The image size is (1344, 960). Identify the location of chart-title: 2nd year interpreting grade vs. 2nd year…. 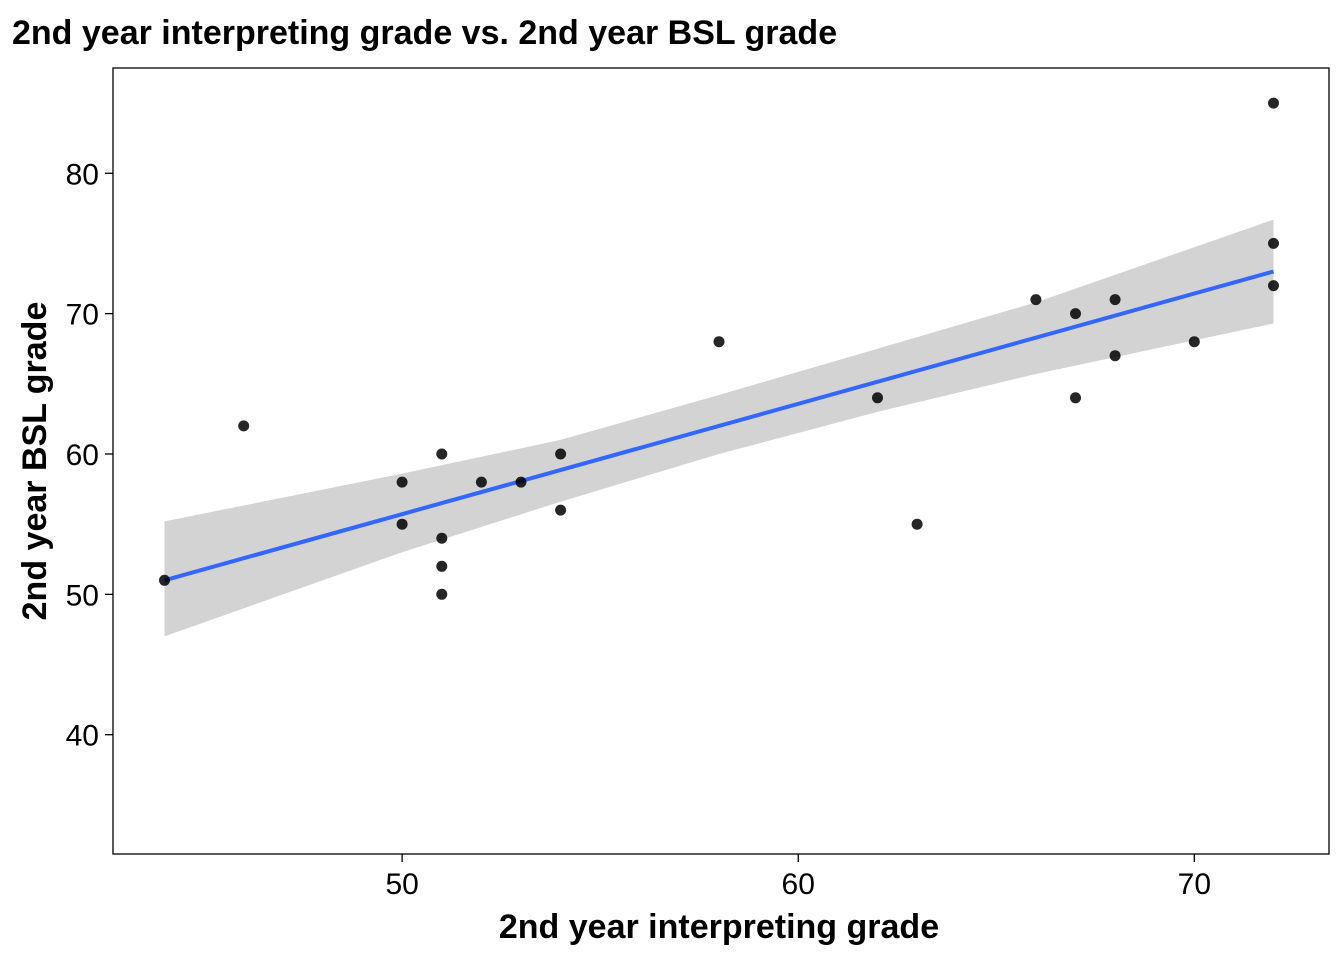
(424, 33).